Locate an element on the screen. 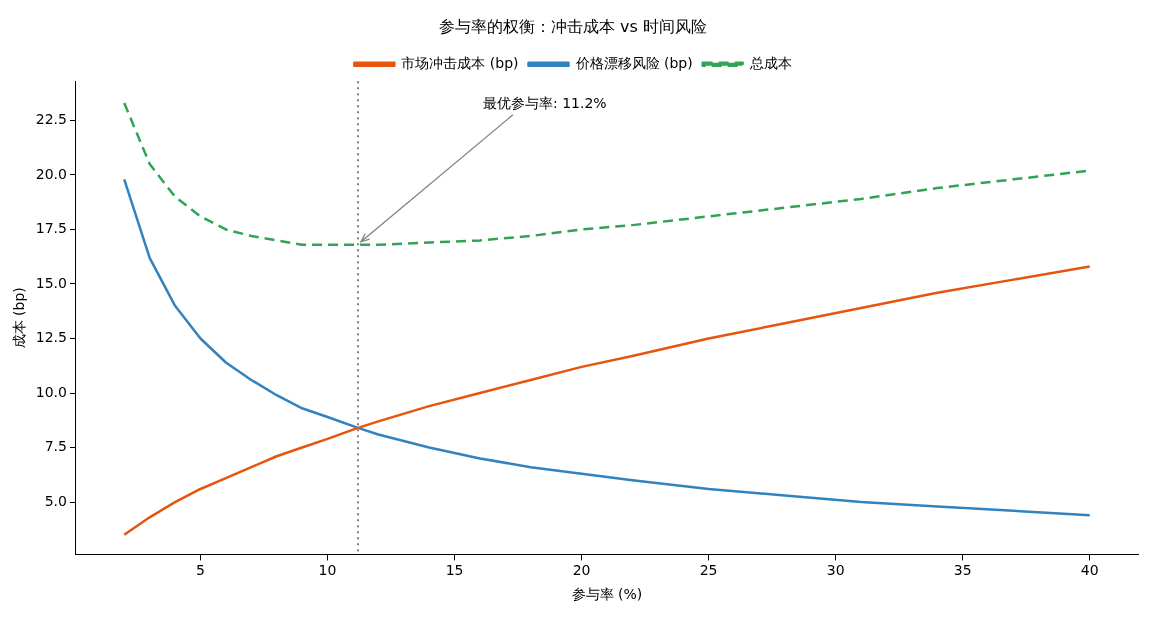 This screenshot has height=624, width=1170. y-axis-title: 成本 (bp) is located at coordinates (19, 318).